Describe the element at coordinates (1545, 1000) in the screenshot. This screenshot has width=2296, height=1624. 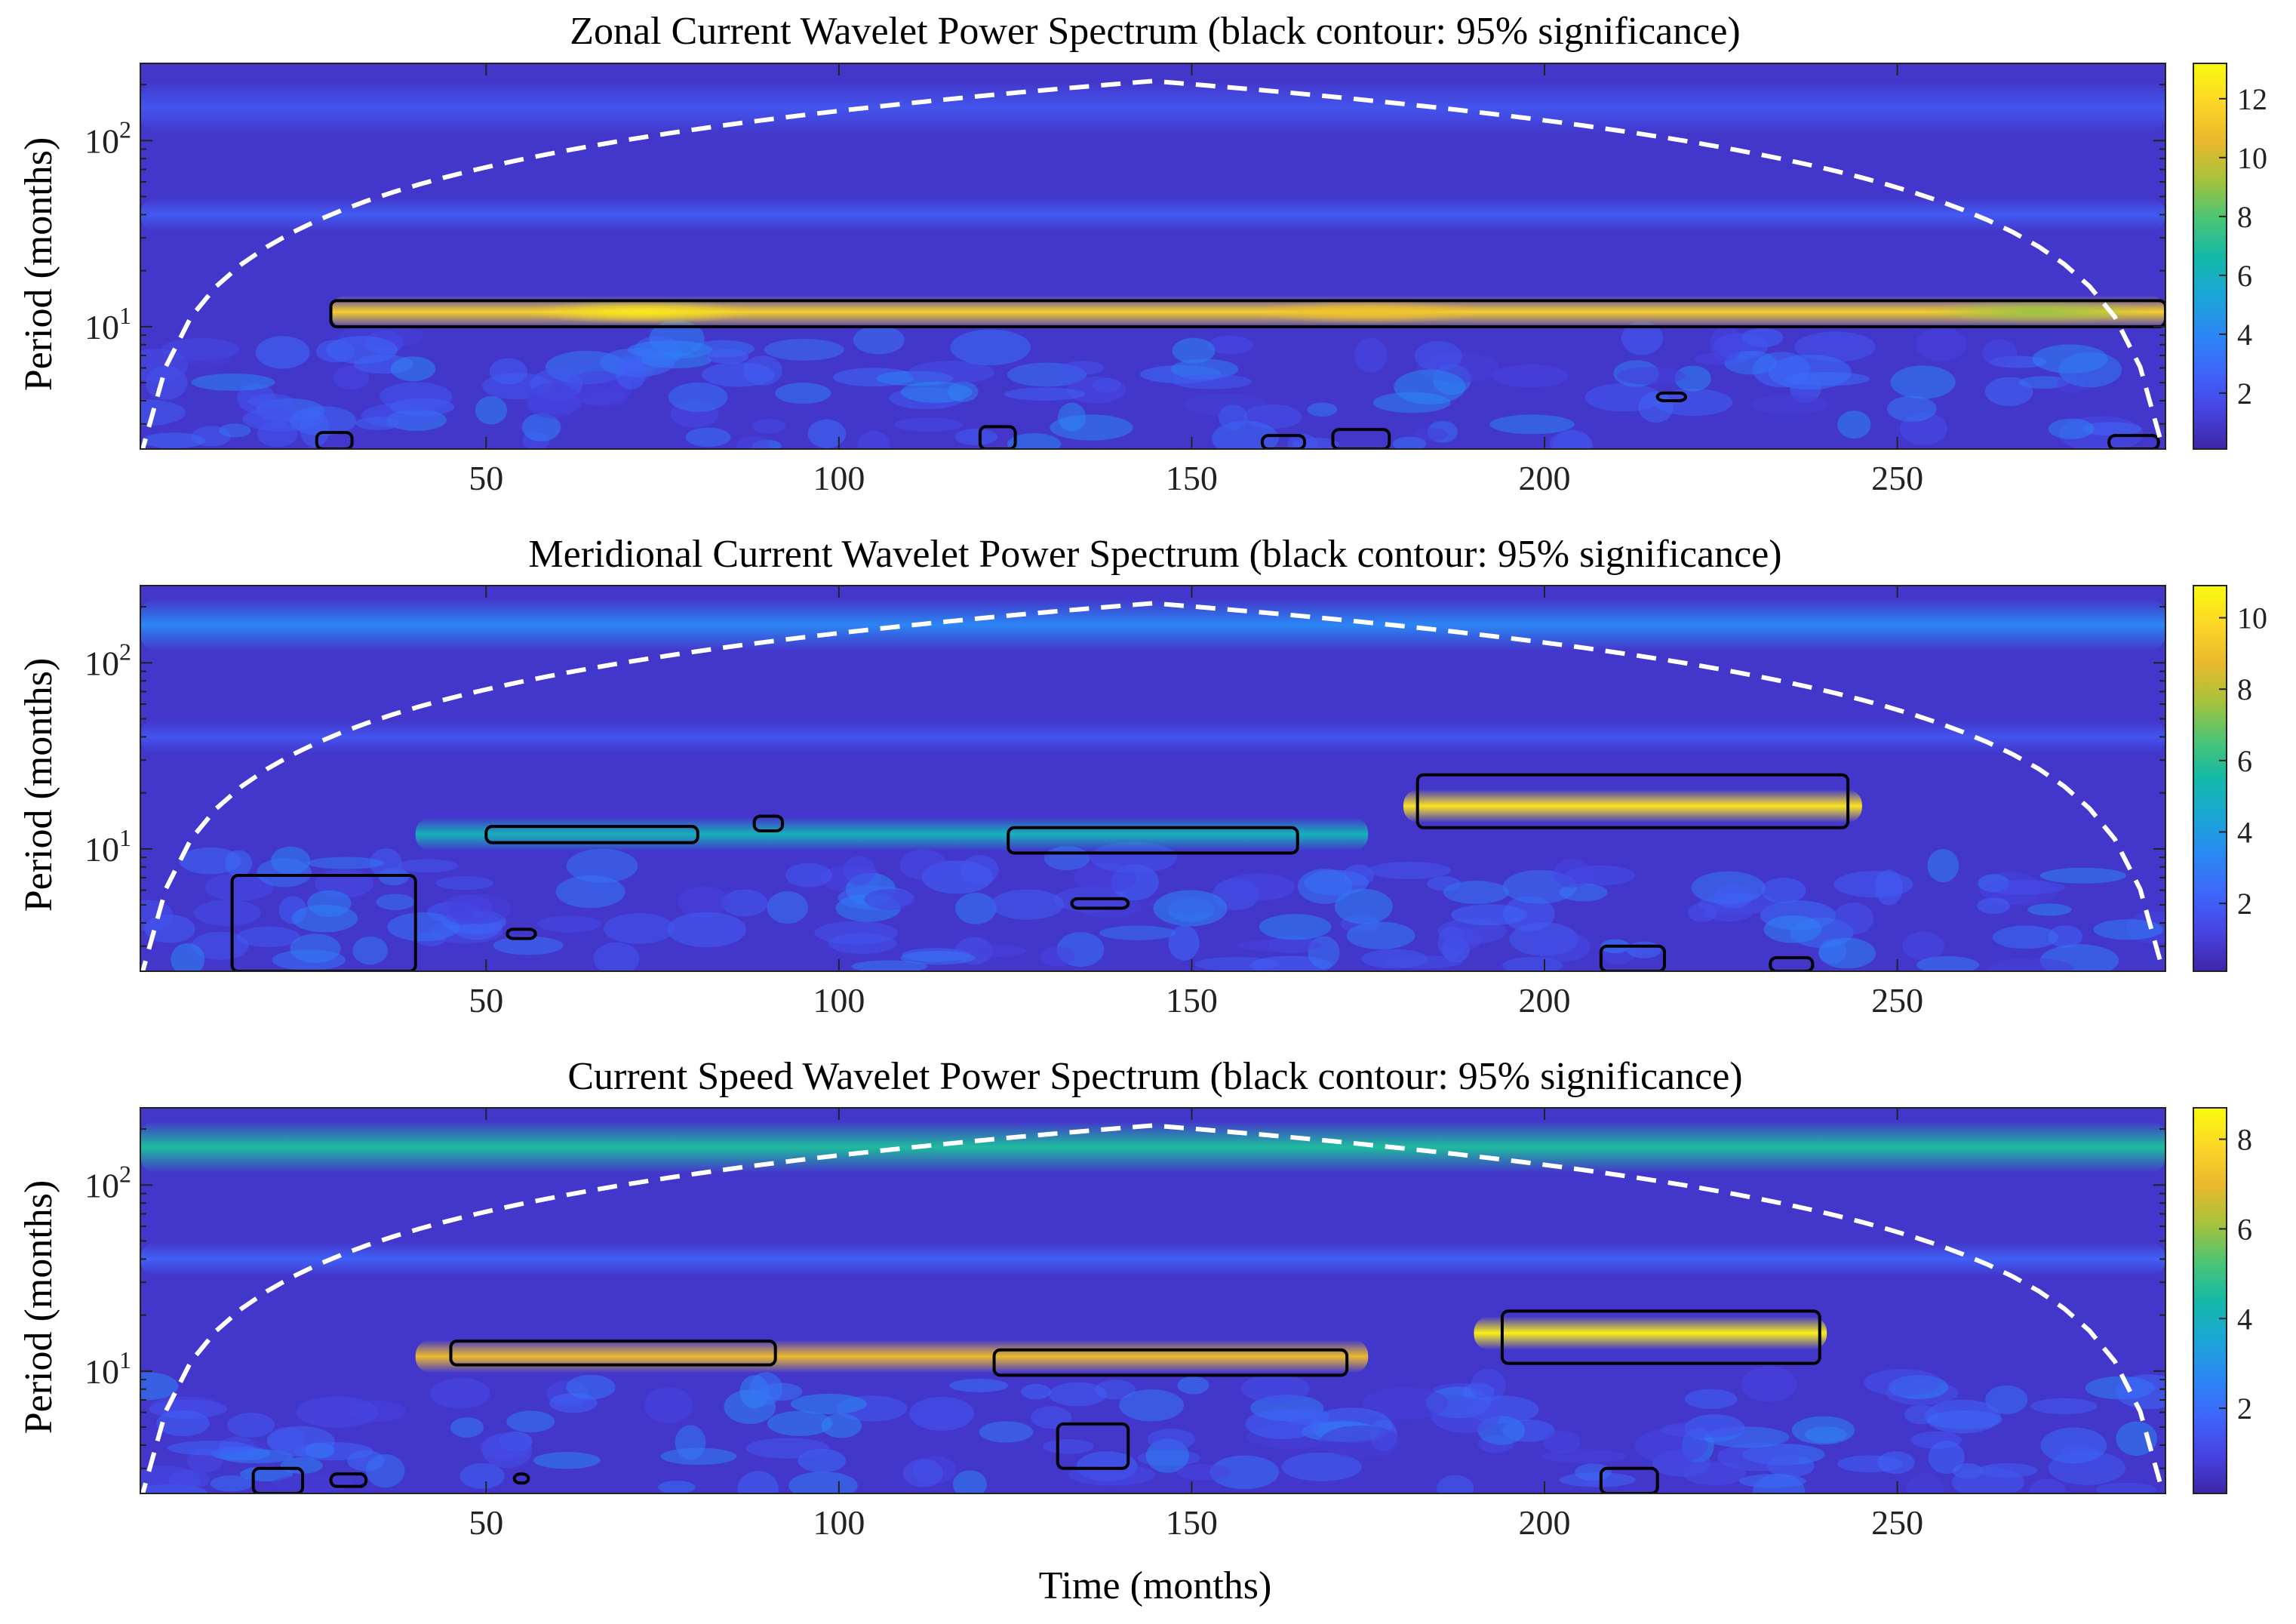
I see `x-tick-label: 200` at that location.